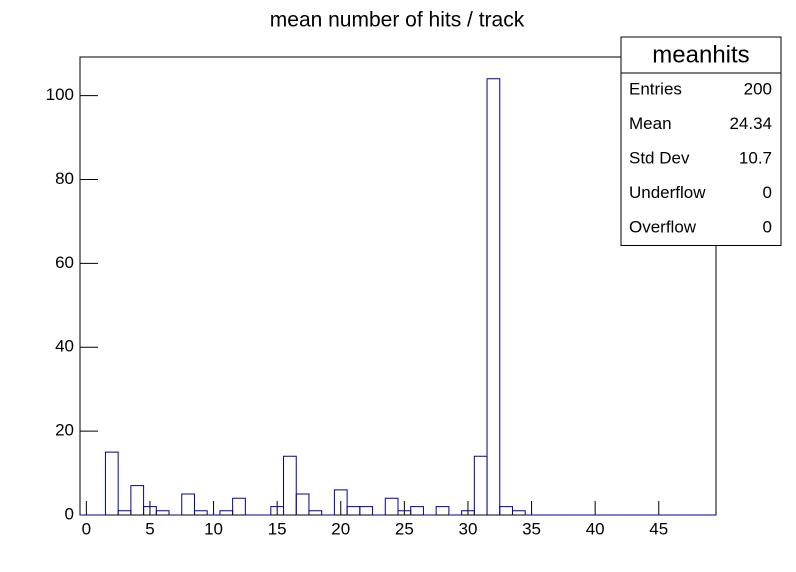  I want to click on stats-title: meanhits, so click(700, 54).